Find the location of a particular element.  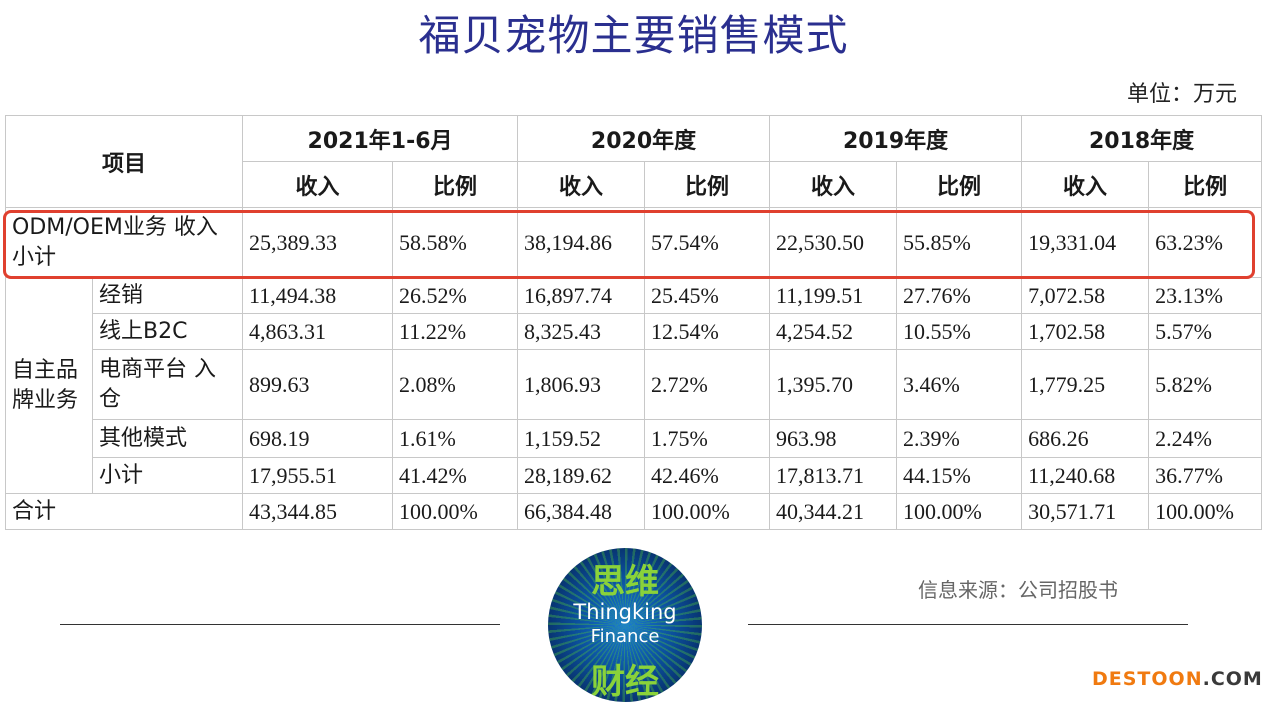

table-cell: 17,813.71 is located at coordinates (833, 475).